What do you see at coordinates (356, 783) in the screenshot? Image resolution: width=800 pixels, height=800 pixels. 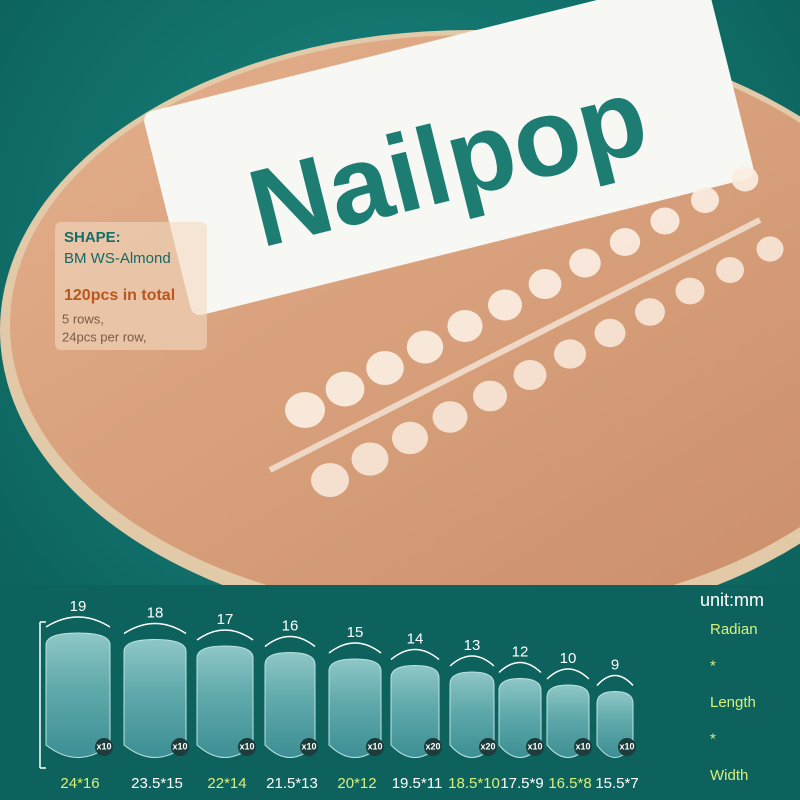 I see `size-label: 20*12` at bounding box center [356, 783].